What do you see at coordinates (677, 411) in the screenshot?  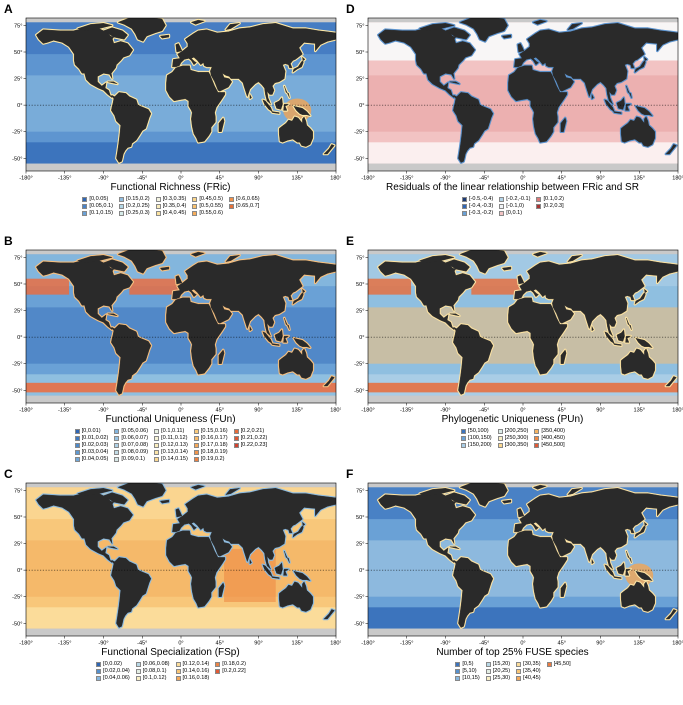 I see `x-tick-label: 180°` at bounding box center [677, 411].